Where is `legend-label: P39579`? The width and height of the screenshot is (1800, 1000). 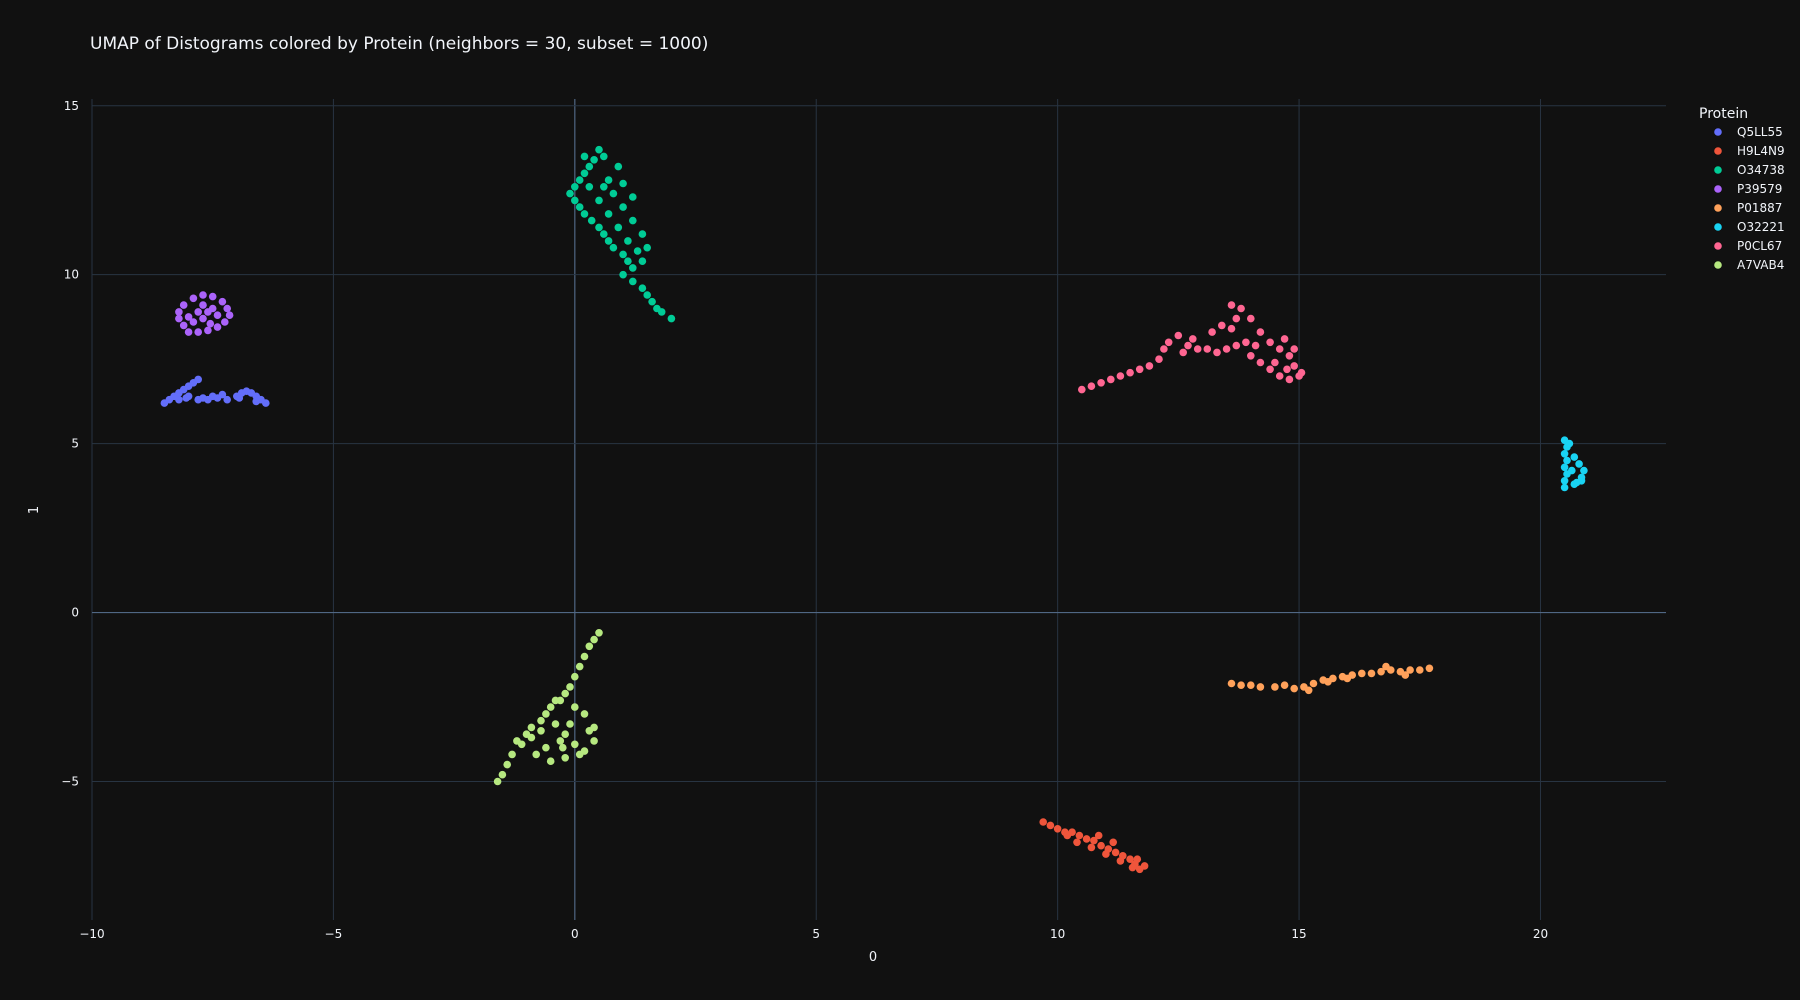
legend-label: P39579 is located at coordinates (1759, 189).